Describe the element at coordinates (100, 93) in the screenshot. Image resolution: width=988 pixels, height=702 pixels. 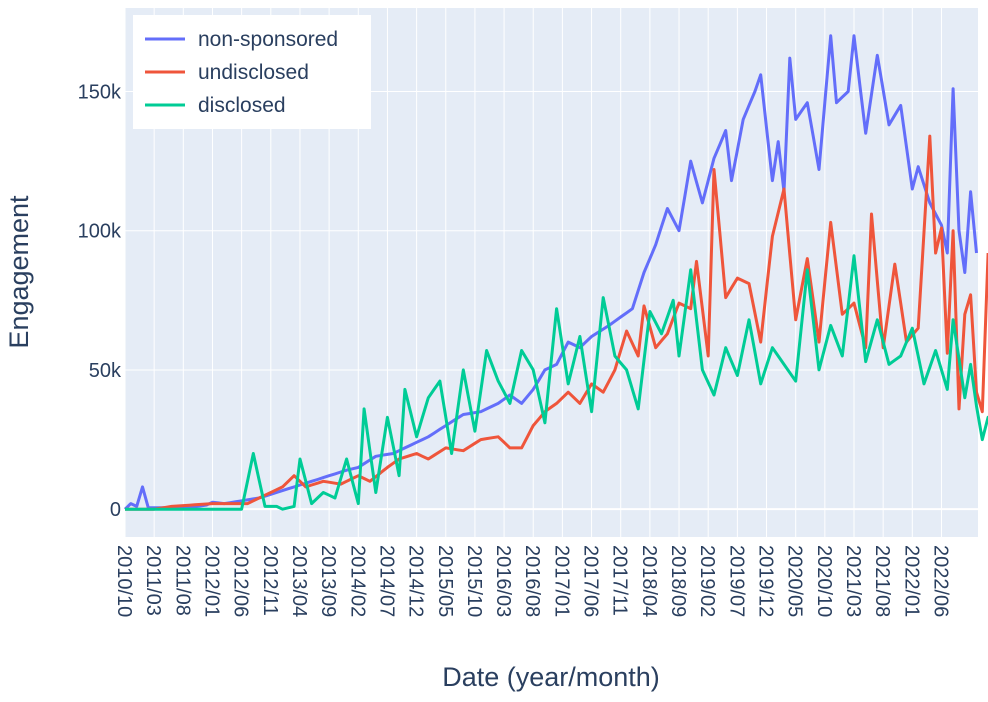
I see `y-tick-label: 150k` at that location.